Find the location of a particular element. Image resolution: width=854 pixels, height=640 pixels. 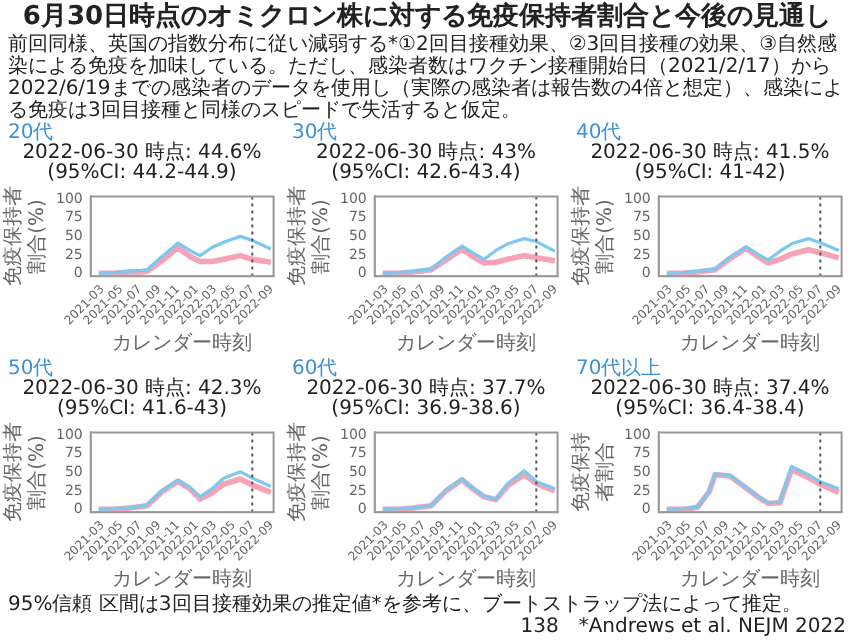

chart-title: 70代以上 is located at coordinates (618, 369).